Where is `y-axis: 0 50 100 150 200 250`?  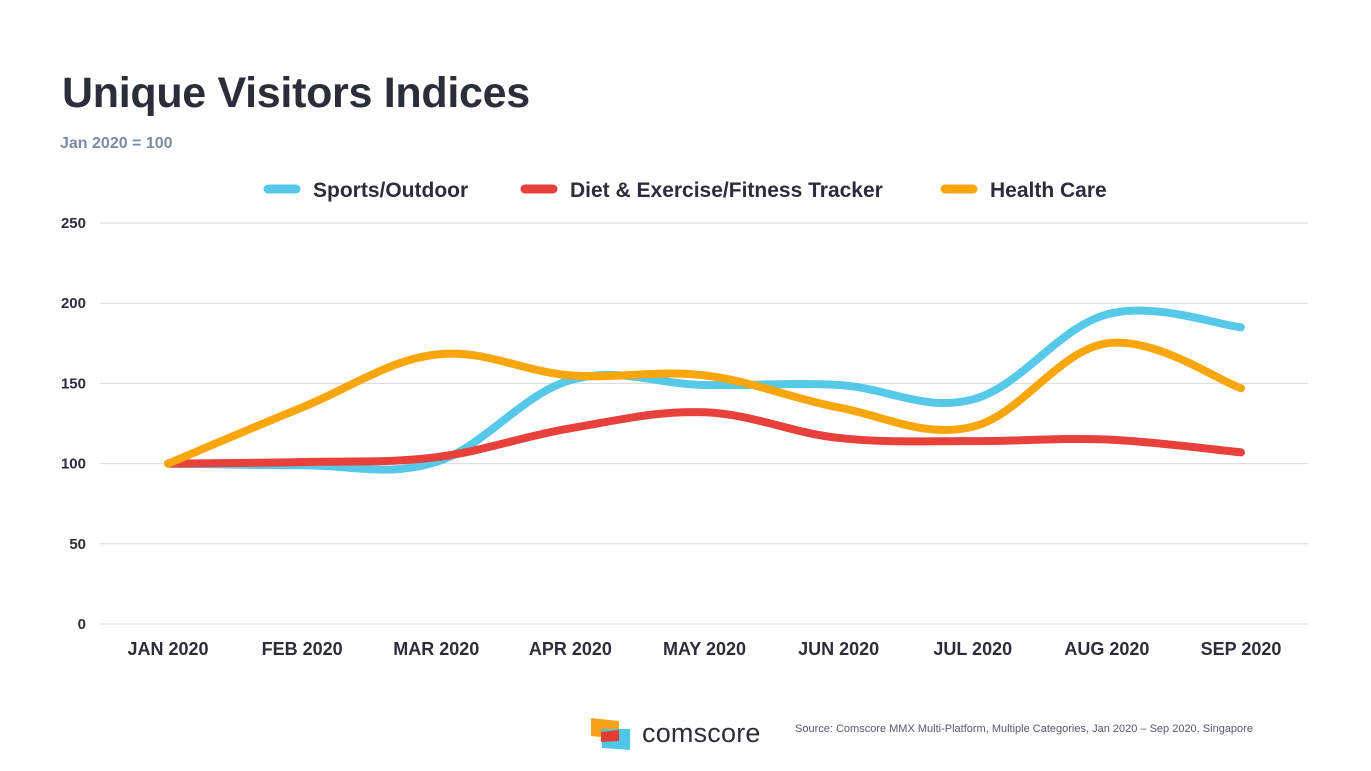 y-axis: 0 50 100 150 200 250 is located at coordinates (73, 424).